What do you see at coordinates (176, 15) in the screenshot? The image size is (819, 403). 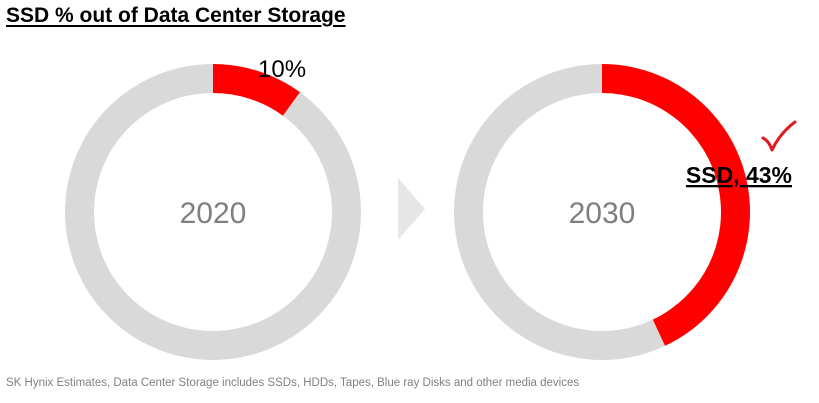 I see `page-title: SSD % out of Data Center Storage` at bounding box center [176, 15].